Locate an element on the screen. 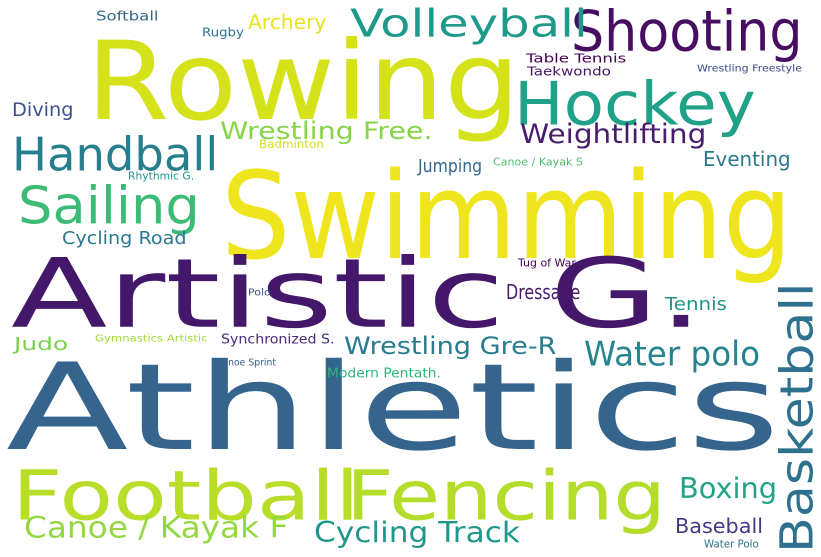  word-canoe-kayak-f: Canoe / Kayak F is located at coordinates (156, 528).